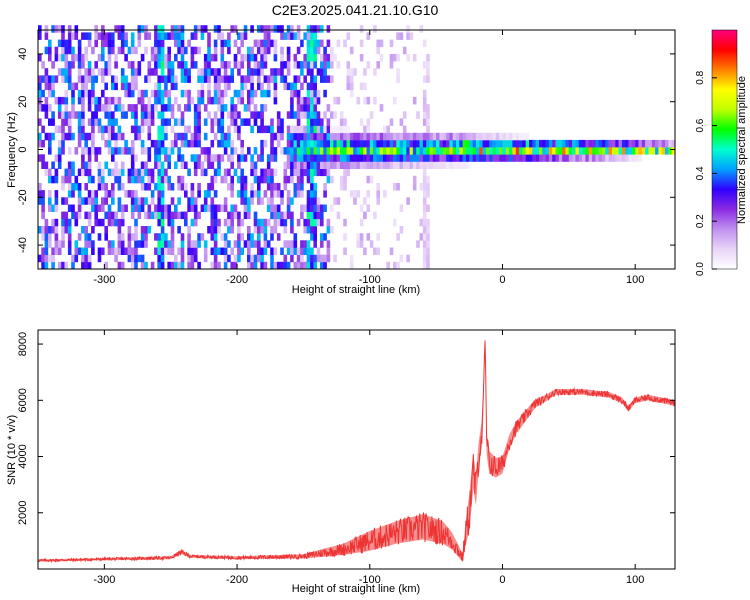 This screenshot has height=600, width=750. Describe the element at coordinates (356, 589) in the screenshot. I see `snr-x-label: Height of straight line (km)` at that location.